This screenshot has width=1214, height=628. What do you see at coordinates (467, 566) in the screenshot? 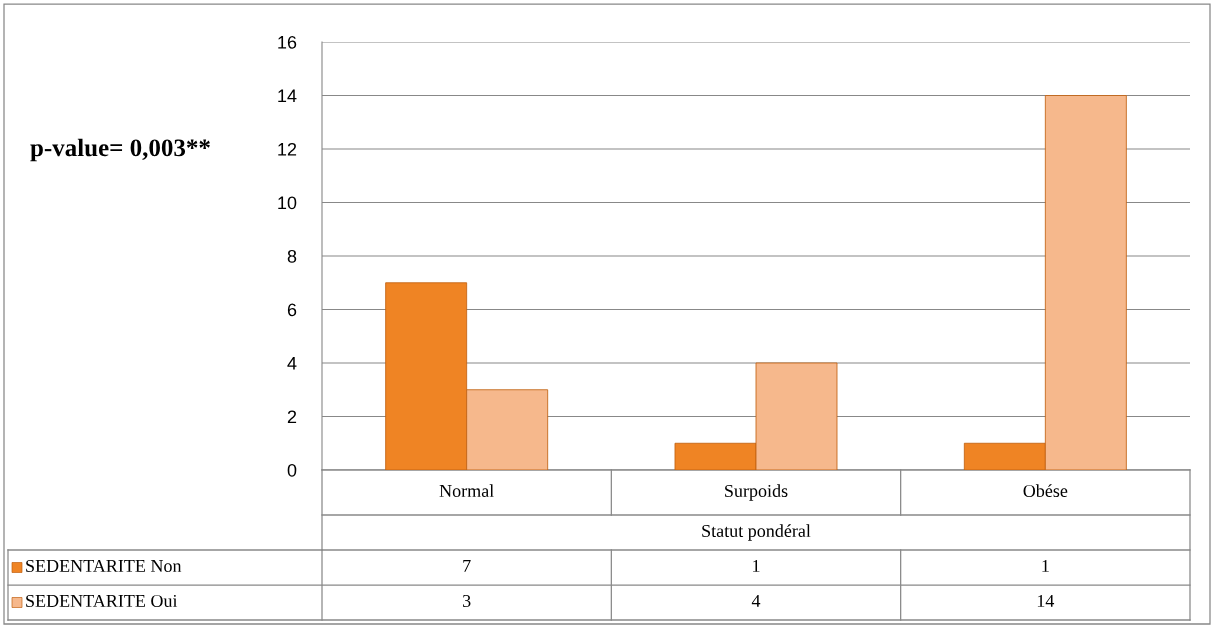
I see `data-label: 7` at bounding box center [467, 566].